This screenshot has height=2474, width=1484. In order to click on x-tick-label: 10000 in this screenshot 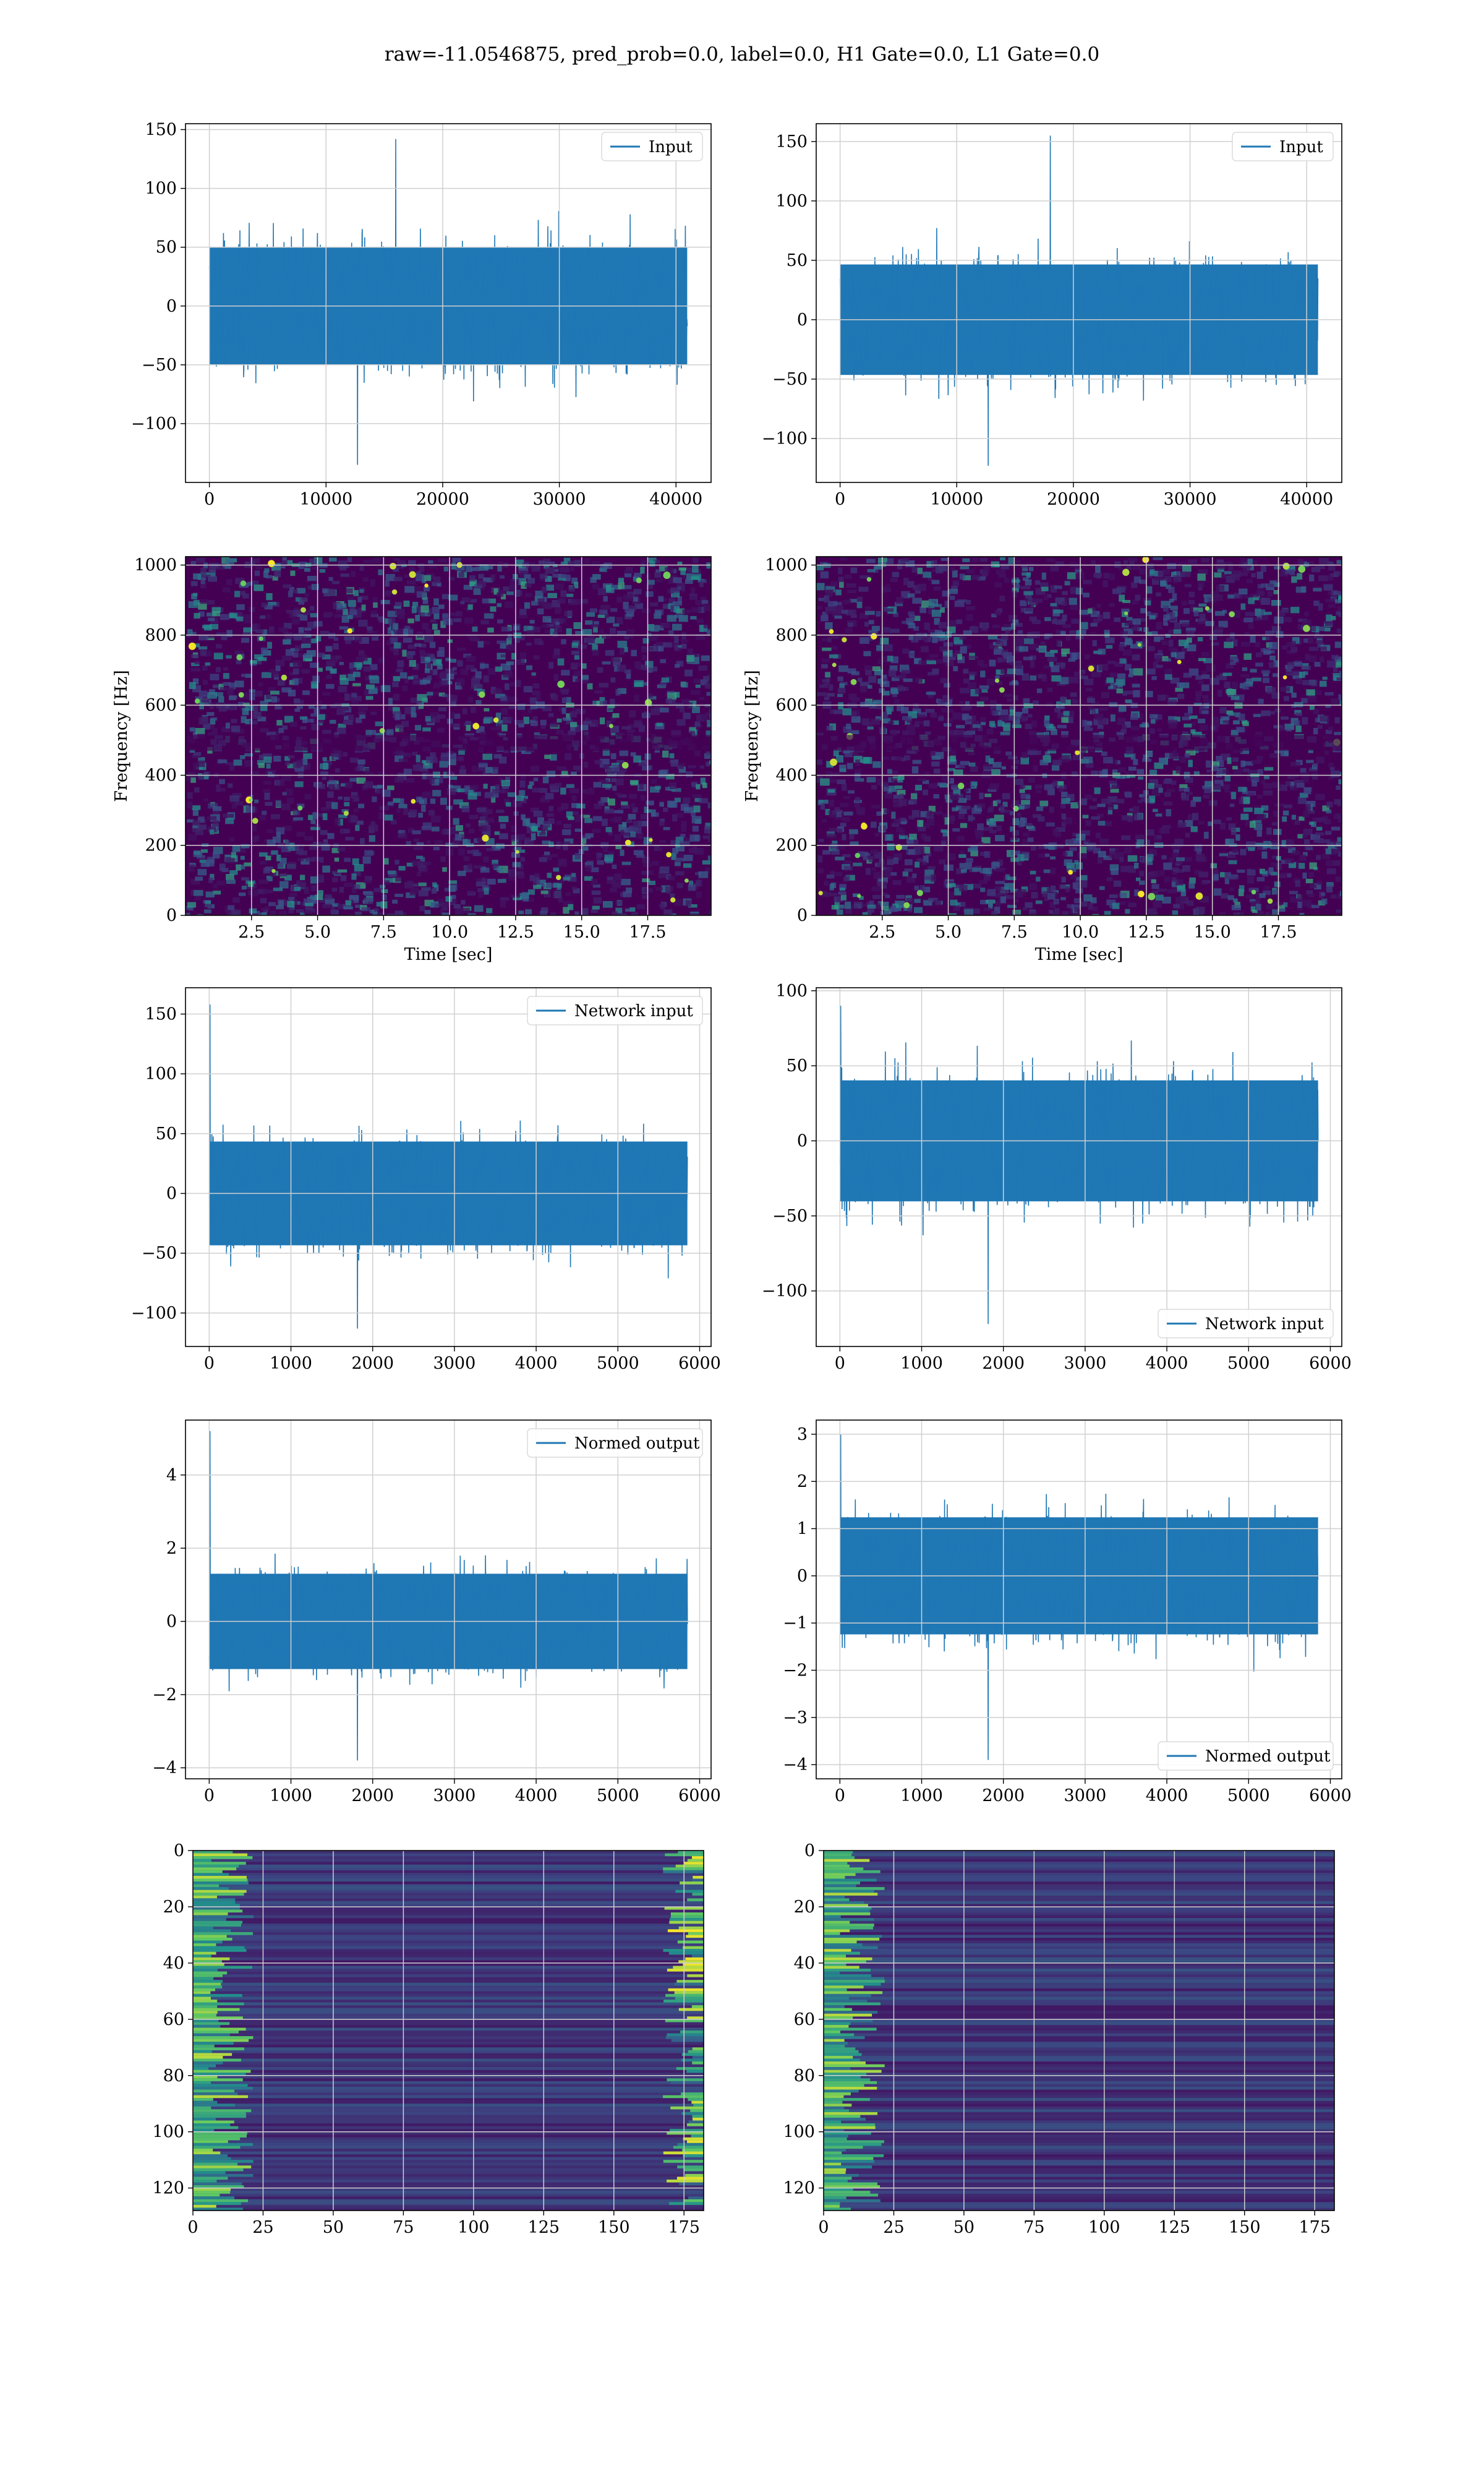, I will do `click(325, 499)`.